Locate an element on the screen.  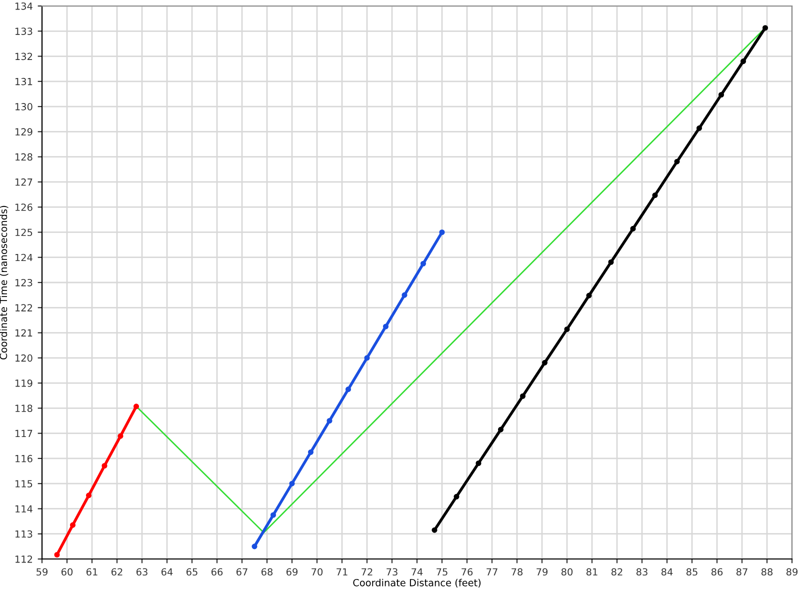
x-tick-label: 85 is located at coordinates (692, 572).